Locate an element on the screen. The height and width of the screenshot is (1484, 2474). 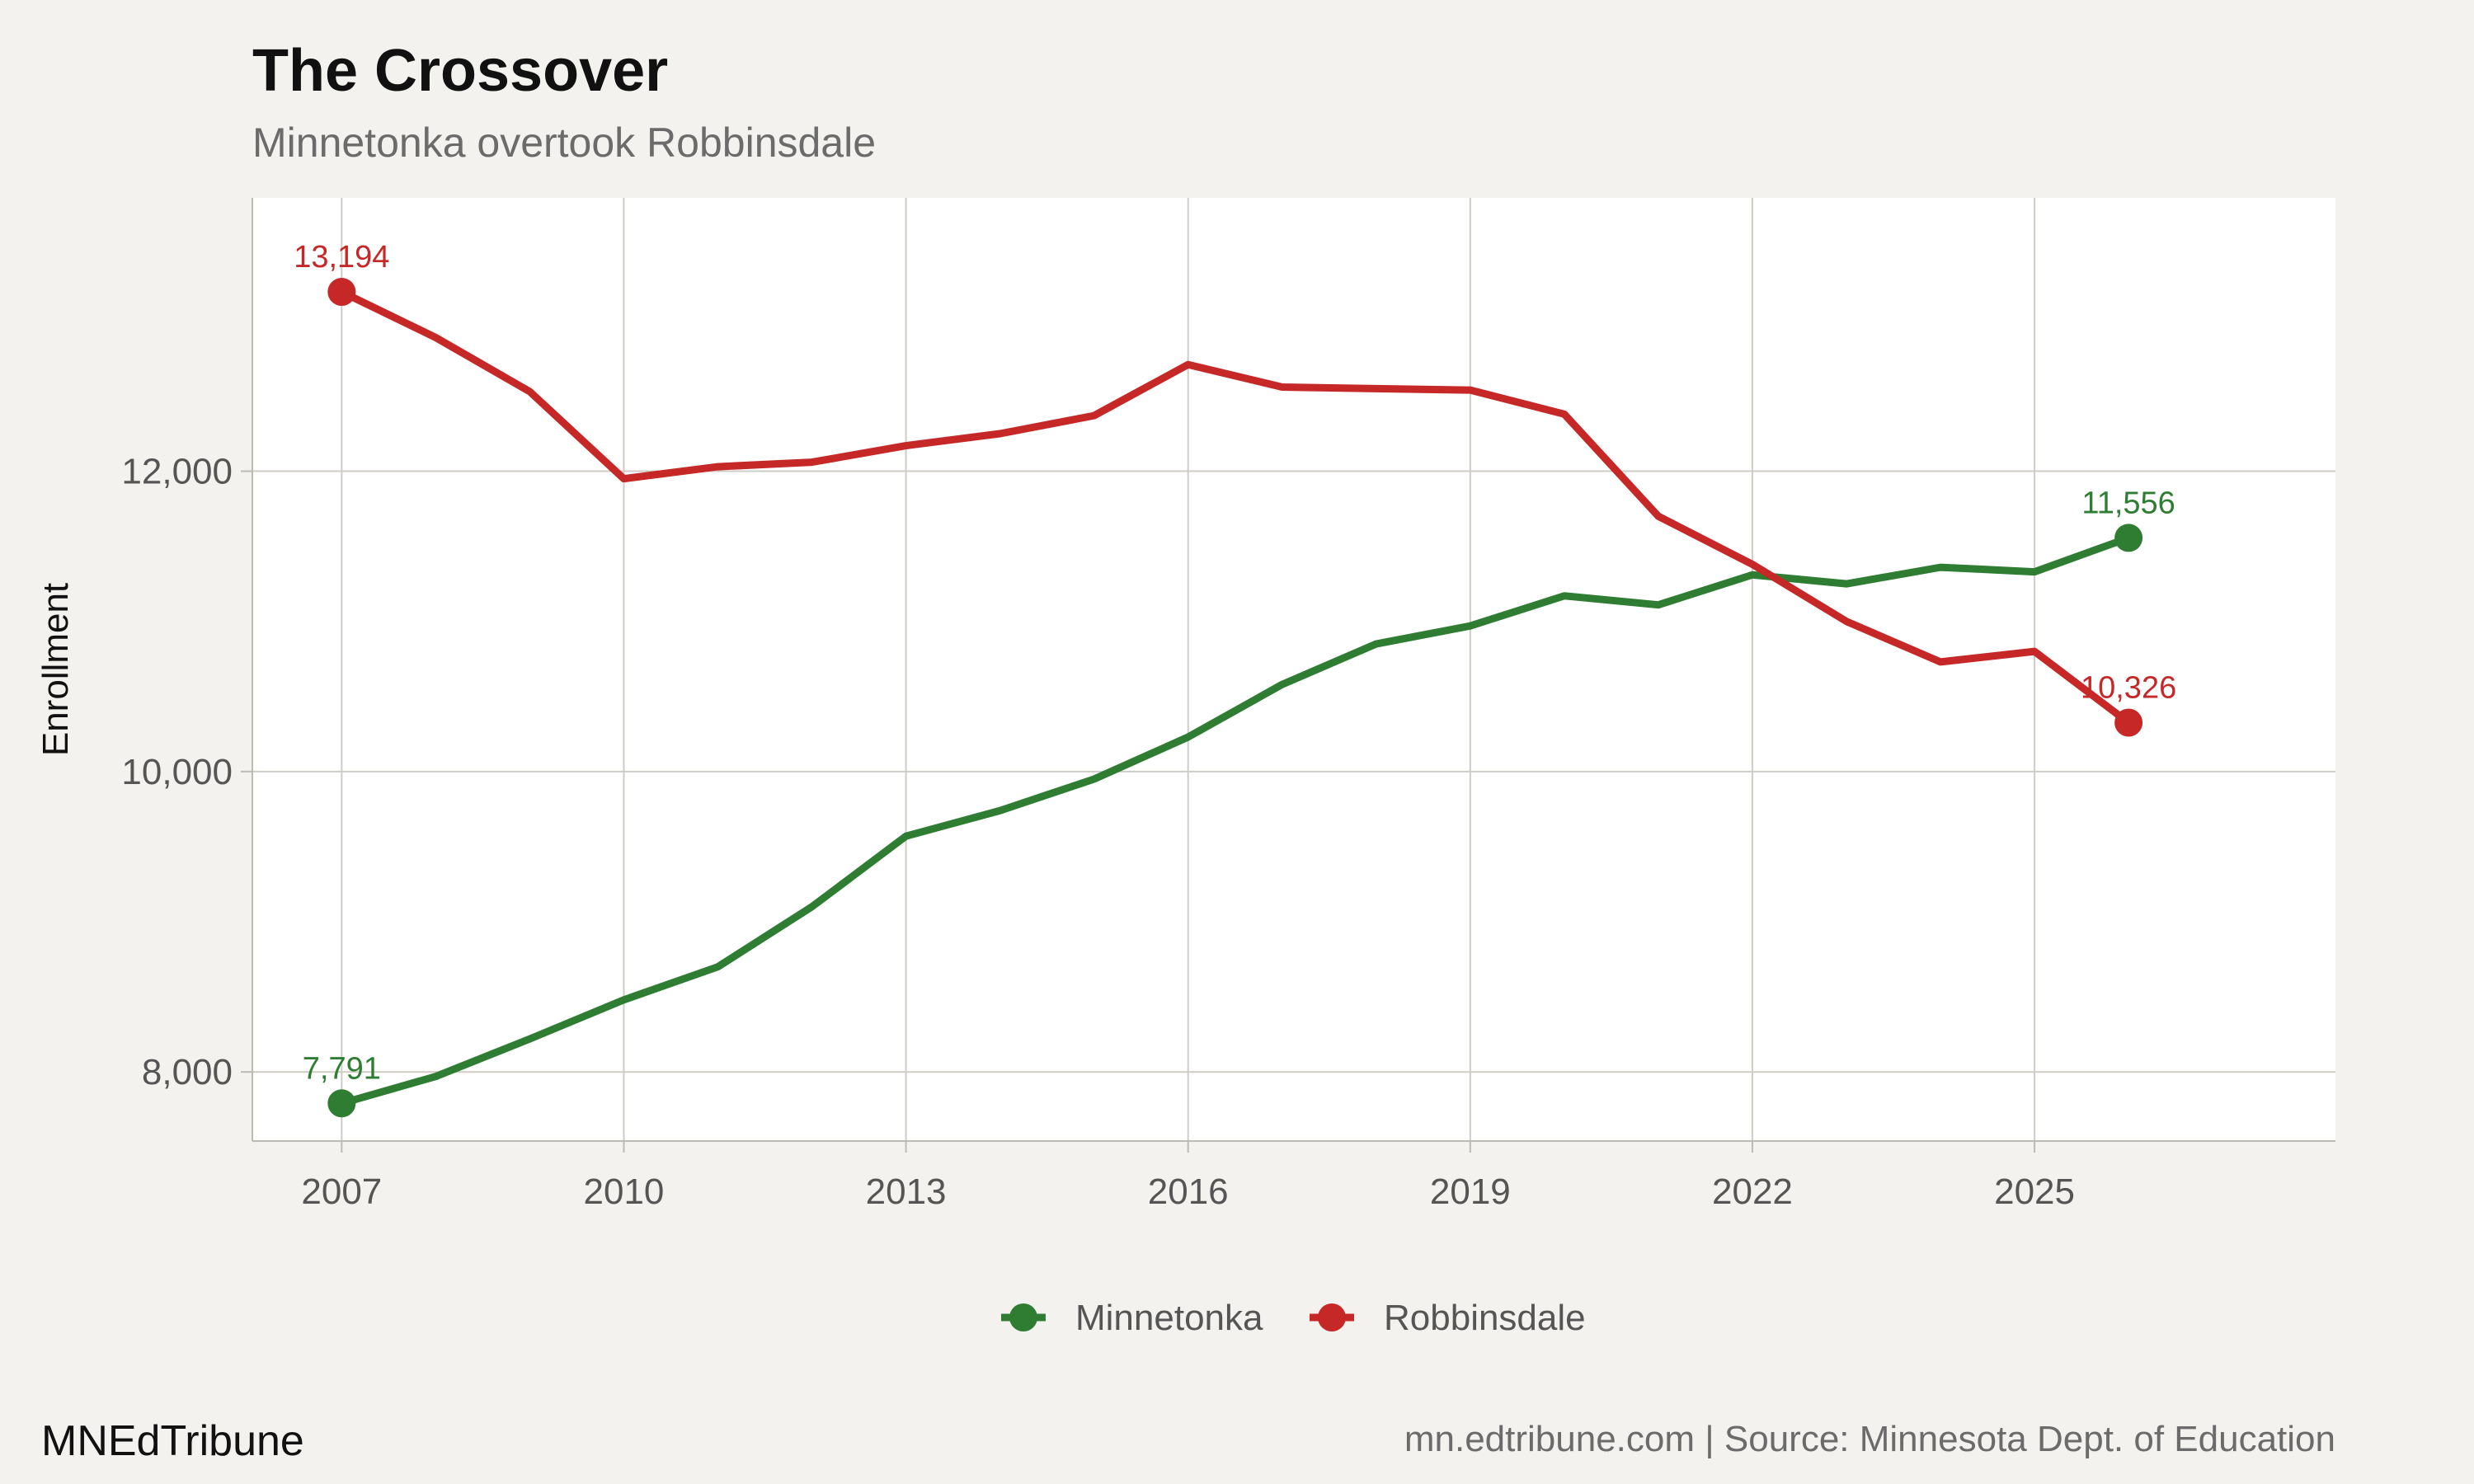
legend-item-robbinsdale: Robbinsdale is located at coordinates (1448, 1318).